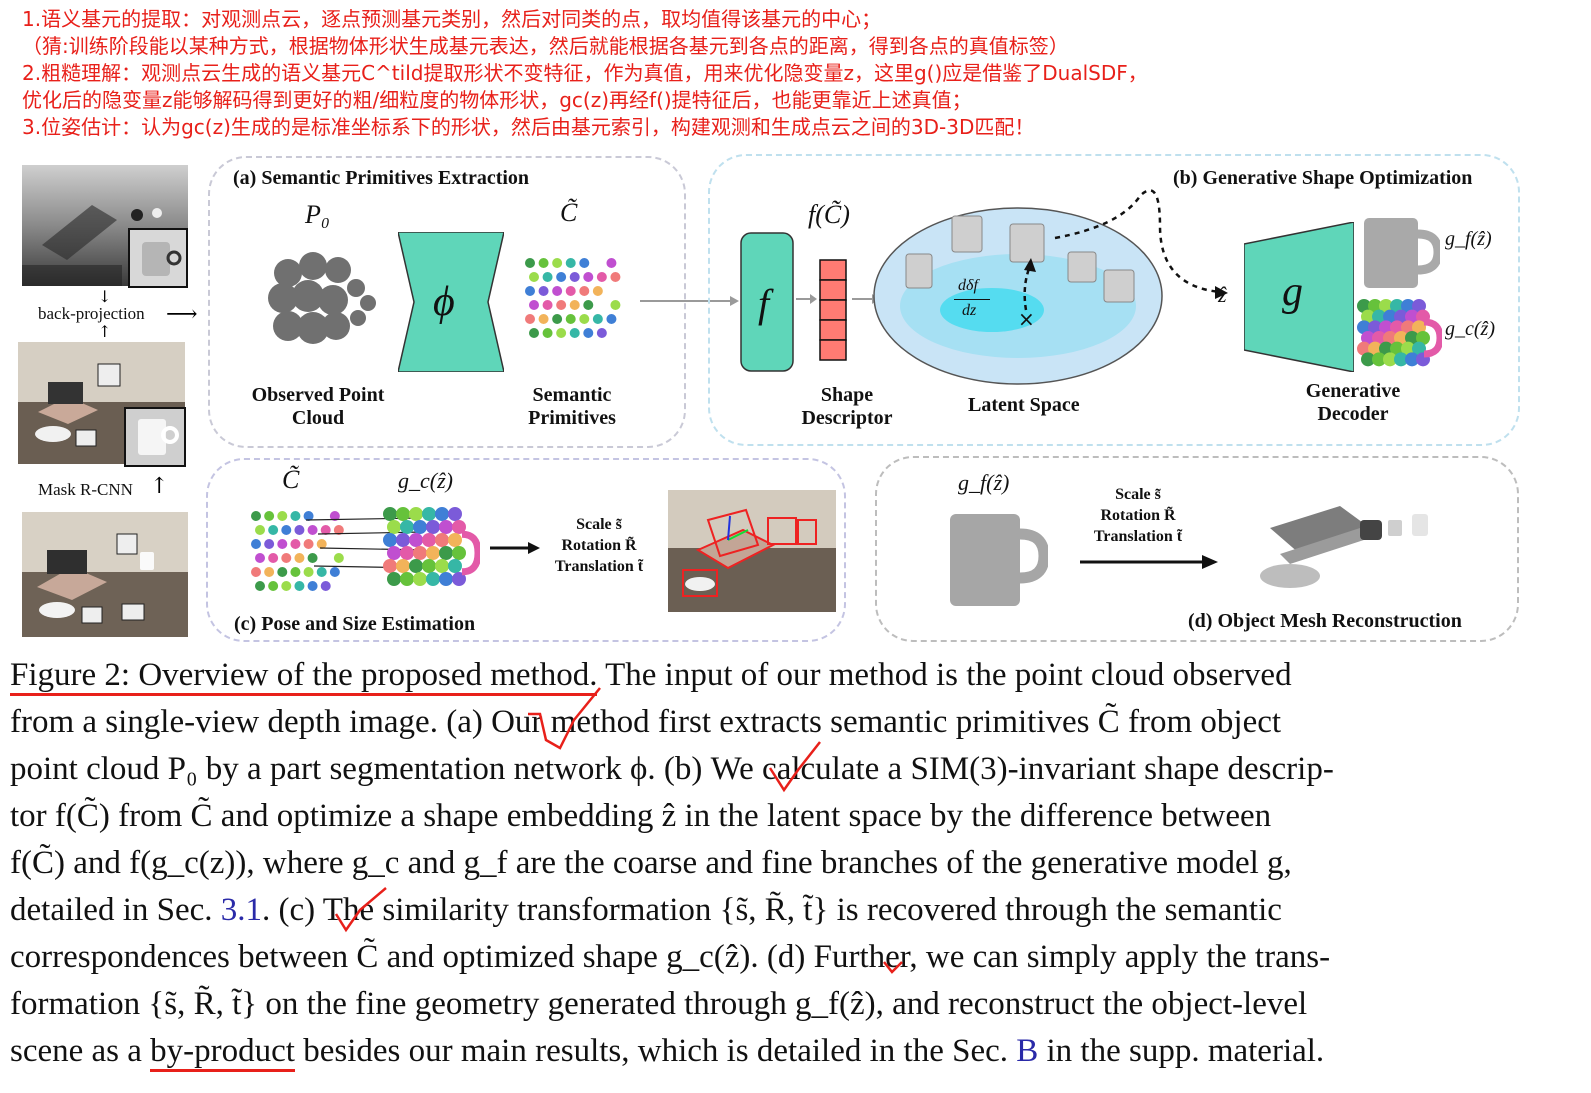 The width and height of the screenshot is (1591, 1093). What do you see at coordinates (381, 178) in the screenshot?
I see `panel-a-title: (a) Semantic Primitives Extraction` at bounding box center [381, 178].